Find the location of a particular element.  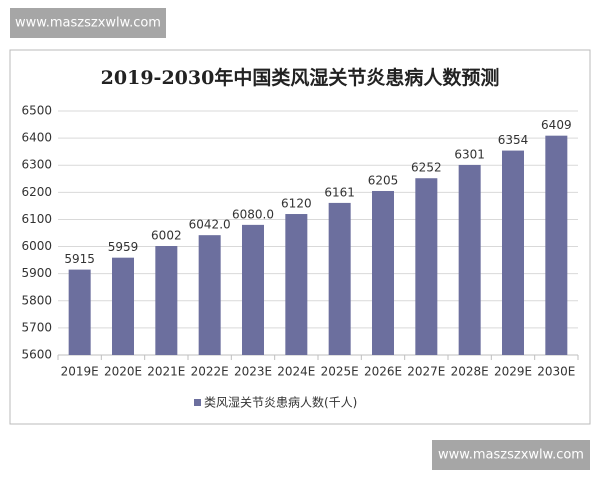

y-tick-label: 6100 is located at coordinates (36, 219).